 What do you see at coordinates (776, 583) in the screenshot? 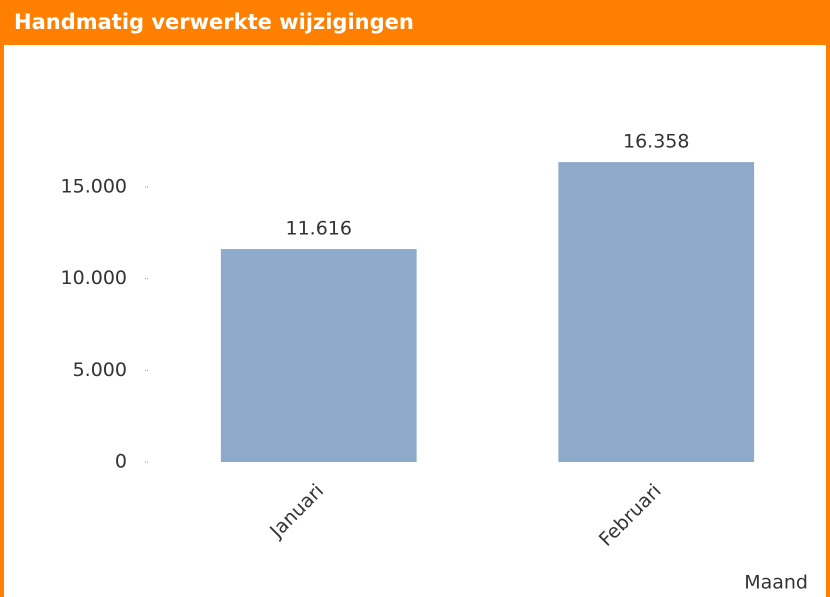
I see `x-axis-label: Maand` at bounding box center [776, 583].